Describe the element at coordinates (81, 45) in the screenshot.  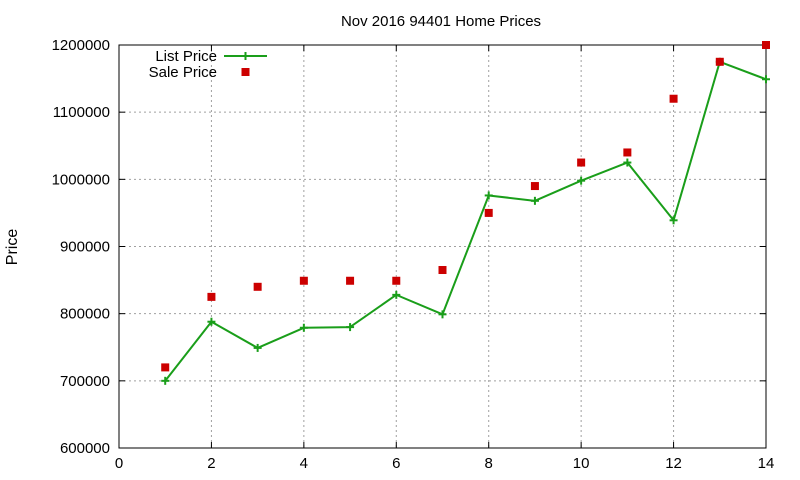
I see `y-tick-label: 1200000` at that location.